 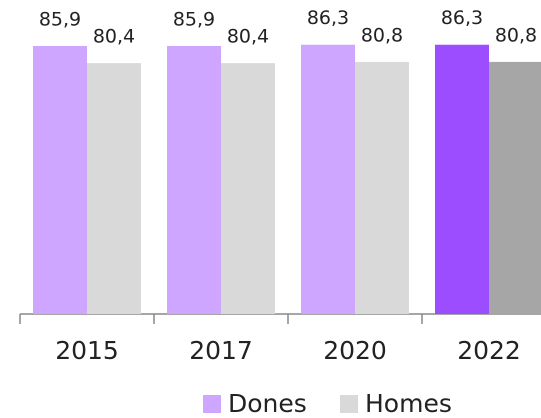 What do you see at coordinates (408, 403) in the screenshot?
I see `legend-label: Homes` at bounding box center [408, 403].